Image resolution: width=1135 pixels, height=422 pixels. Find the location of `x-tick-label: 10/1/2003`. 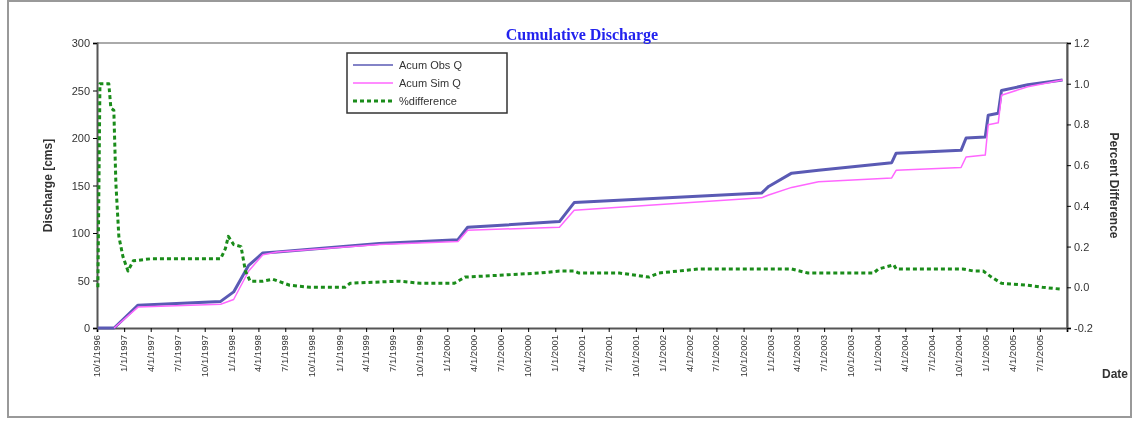

x-tick-label: 10/1/2003 is located at coordinates (851, 356).